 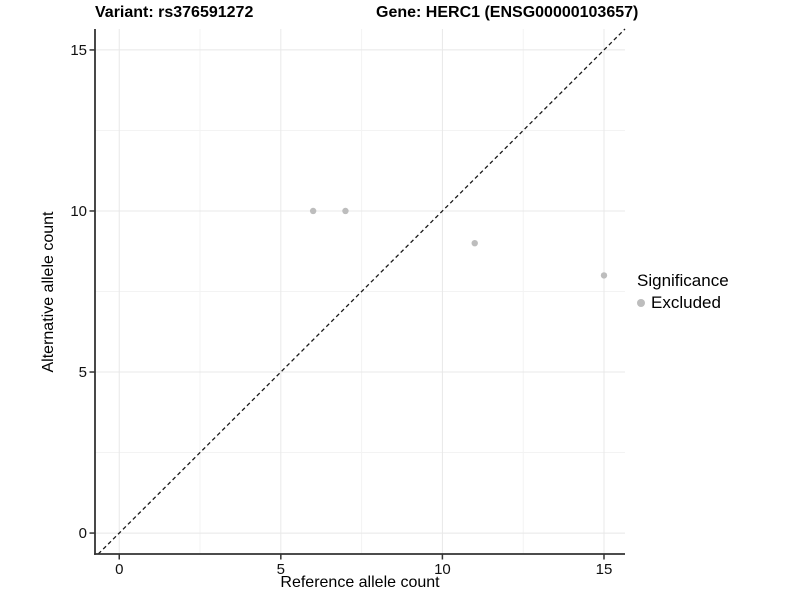 What do you see at coordinates (604, 569) in the screenshot?
I see `x-tick-label: 15` at bounding box center [604, 569].